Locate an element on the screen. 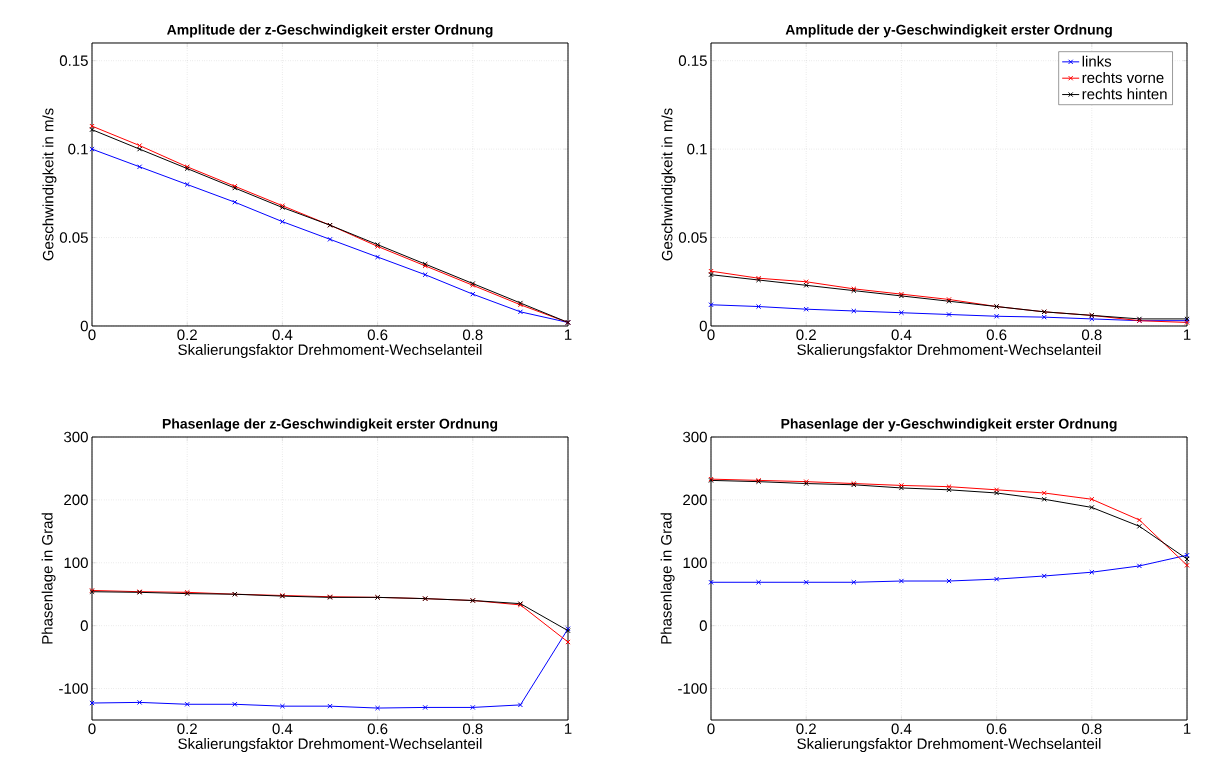  legend-label: links is located at coordinates (1097, 61).